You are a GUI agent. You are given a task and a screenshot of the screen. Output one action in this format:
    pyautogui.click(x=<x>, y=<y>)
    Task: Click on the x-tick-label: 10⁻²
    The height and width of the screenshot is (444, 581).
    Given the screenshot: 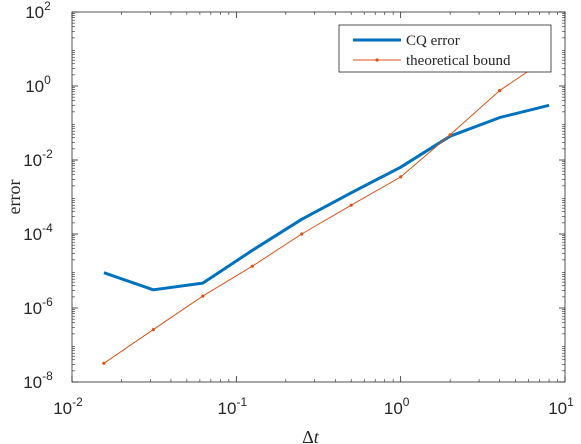 What is the action you would take?
    pyautogui.click(x=68, y=406)
    